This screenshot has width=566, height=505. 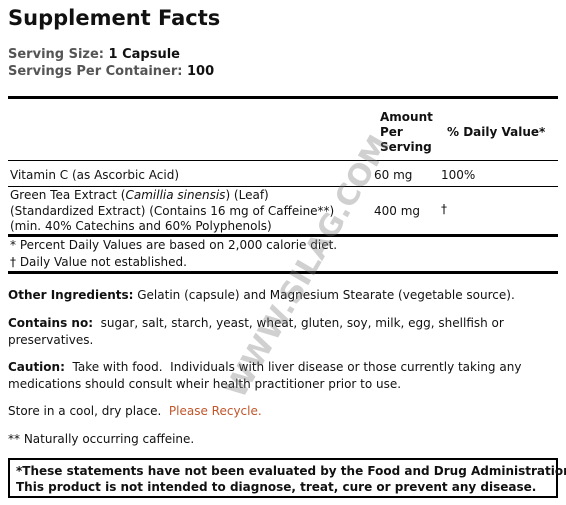 I want to click on row-name: (min. 40% Catechins and 60% Polyphenols), so click(x=141, y=226).